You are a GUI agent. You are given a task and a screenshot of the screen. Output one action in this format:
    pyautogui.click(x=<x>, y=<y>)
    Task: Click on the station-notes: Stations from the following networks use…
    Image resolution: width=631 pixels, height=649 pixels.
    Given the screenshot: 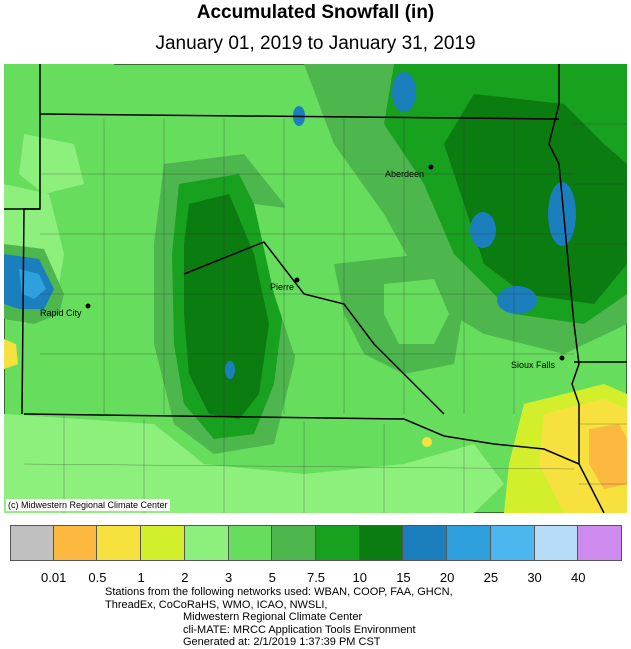 What is the action you would take?
    pyautogui.click(x=279, y=617)
    